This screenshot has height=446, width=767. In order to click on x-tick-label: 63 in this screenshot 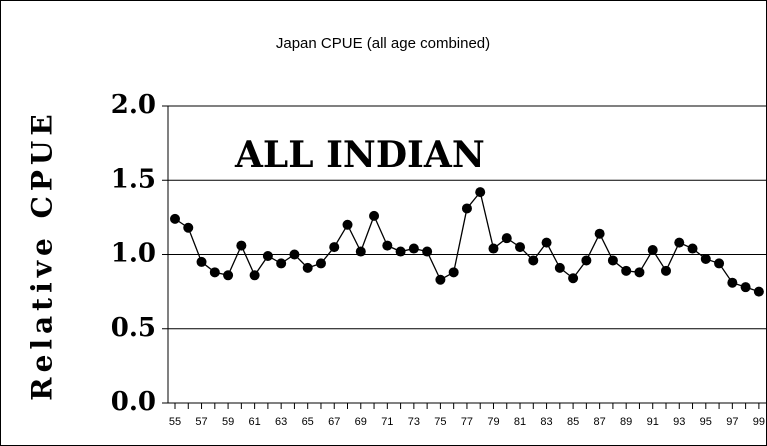, I will do `click(281, 422)`.